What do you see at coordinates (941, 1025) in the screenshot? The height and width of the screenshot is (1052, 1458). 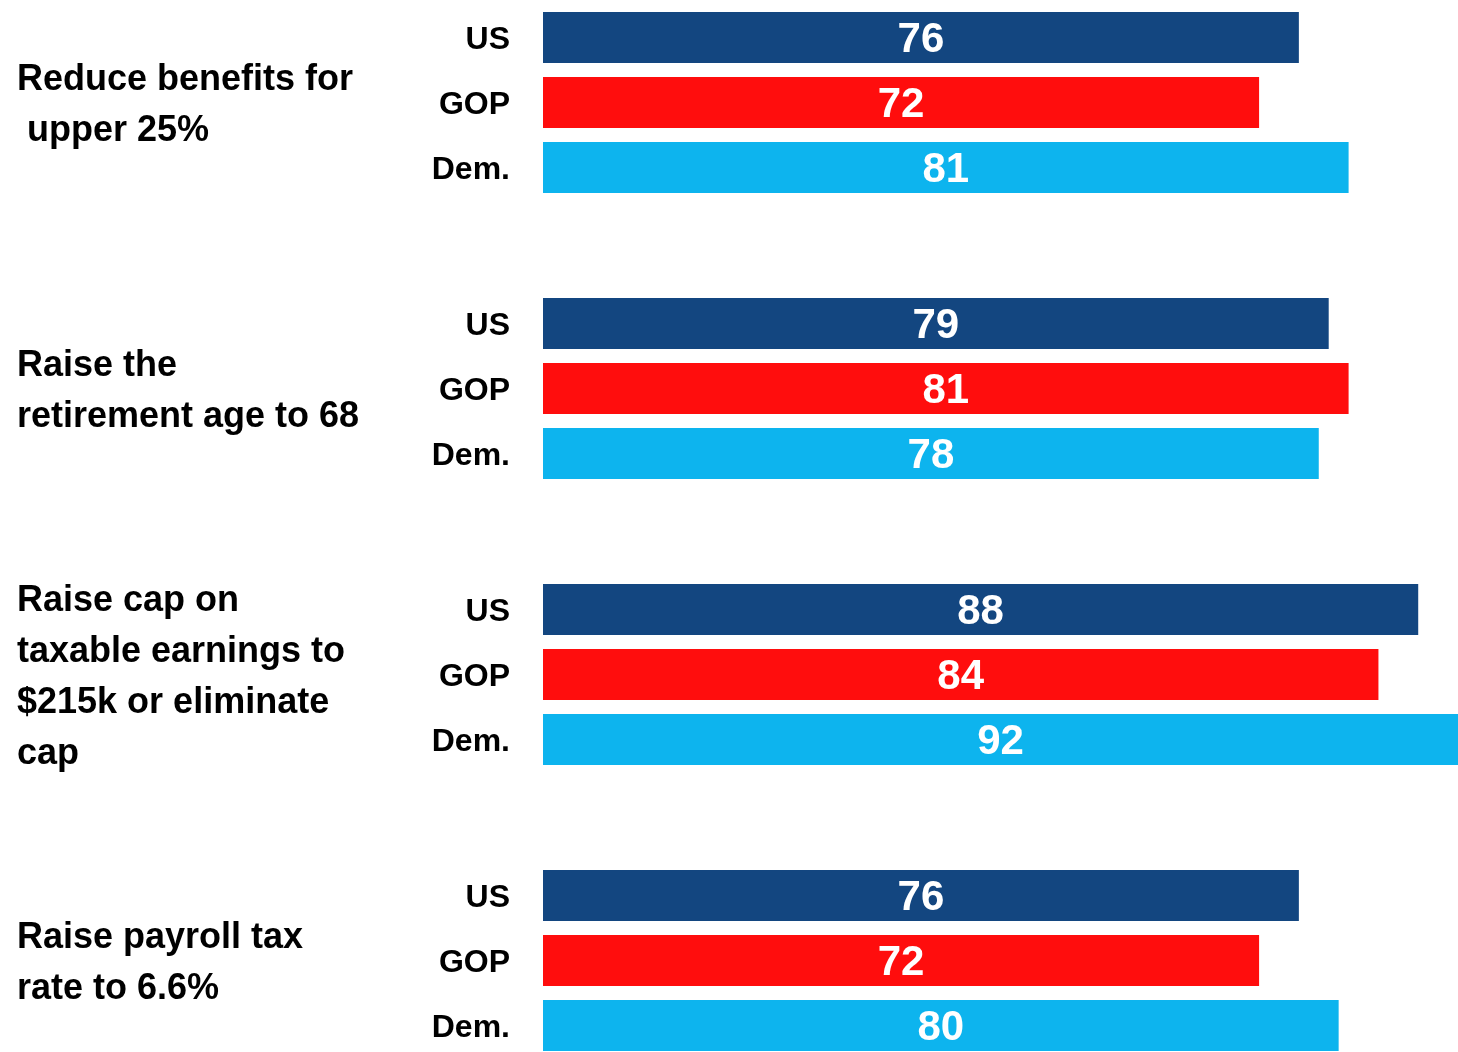 I see `data-label: 80` at bounding box center [941, 1025].